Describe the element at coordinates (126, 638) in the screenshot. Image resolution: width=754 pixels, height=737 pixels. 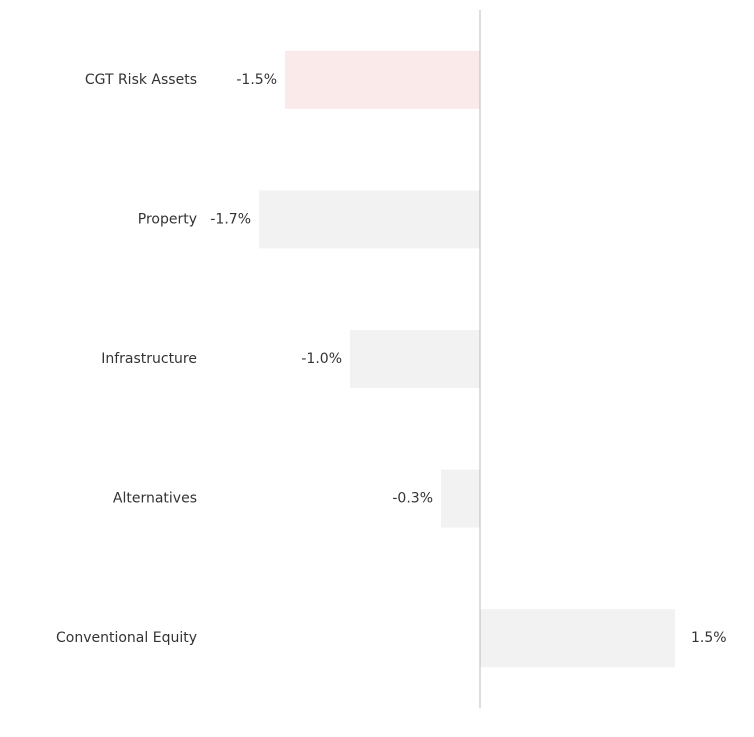
I see `category-label: Conventional Equity` at that location.